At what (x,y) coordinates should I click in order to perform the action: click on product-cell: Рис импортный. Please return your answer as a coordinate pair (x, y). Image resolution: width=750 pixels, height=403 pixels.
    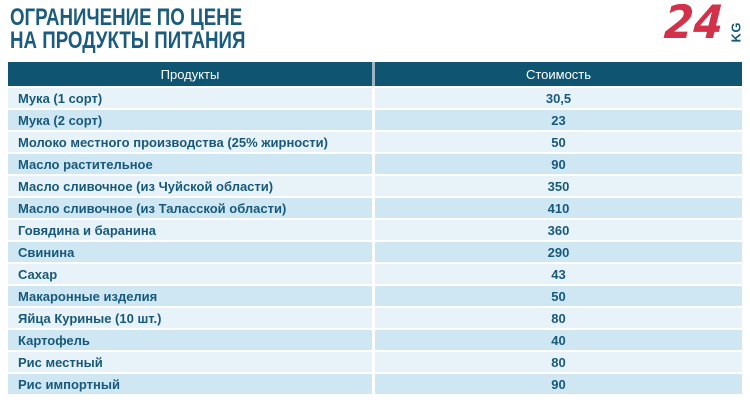
    Looking at the image, I should click on (191, 384).